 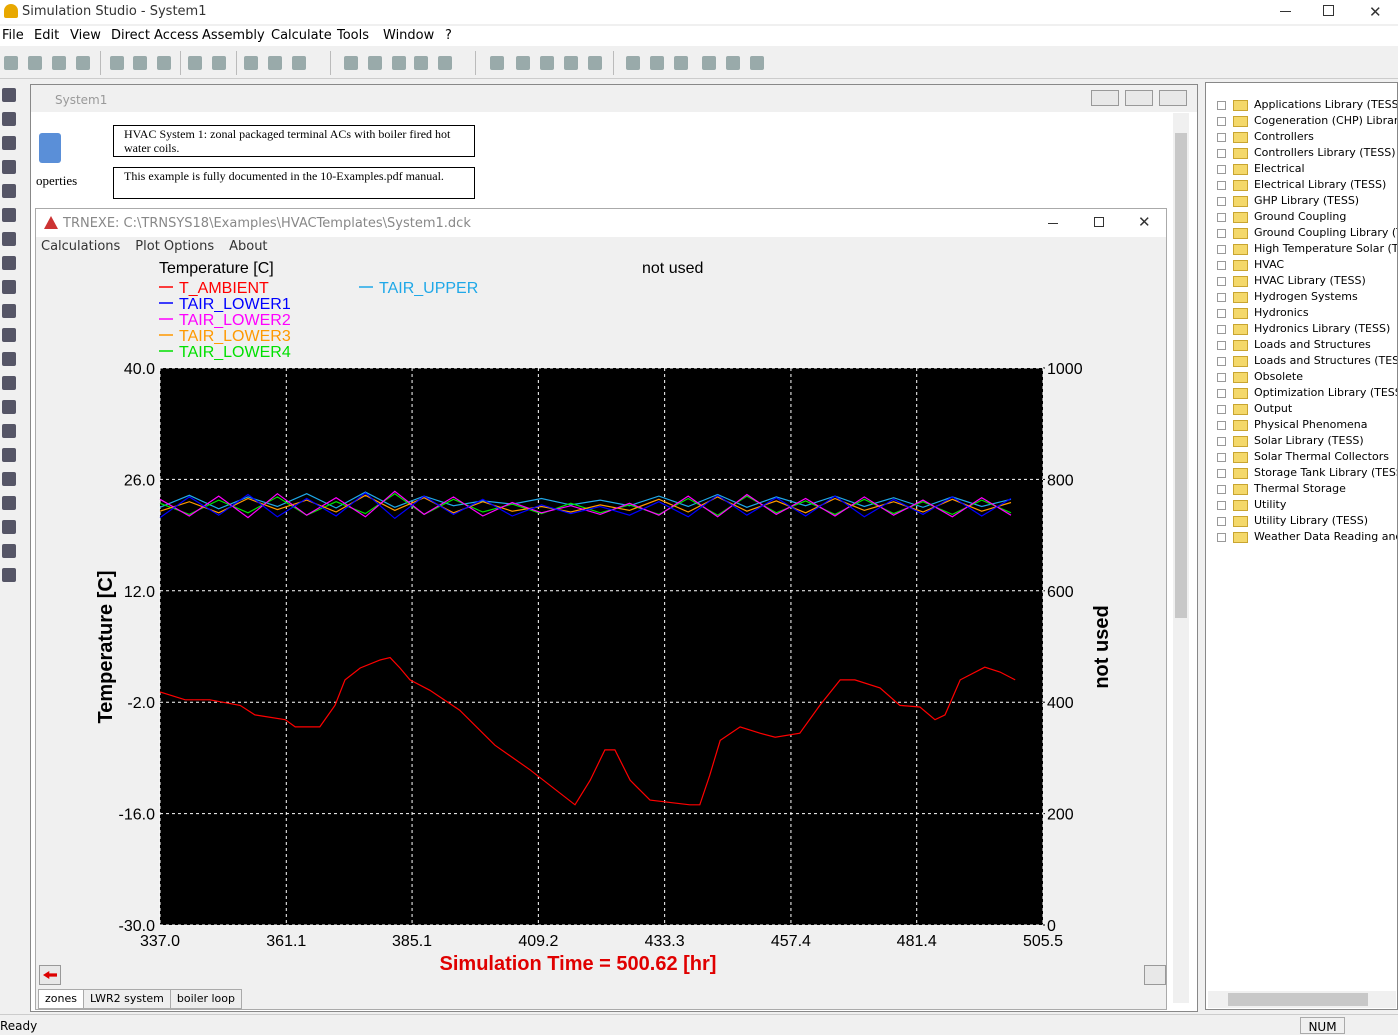 What do you see at coordinates (448, 35) in the screenshot?
I see `menu-item: ?` at bounding box center [448, 35].